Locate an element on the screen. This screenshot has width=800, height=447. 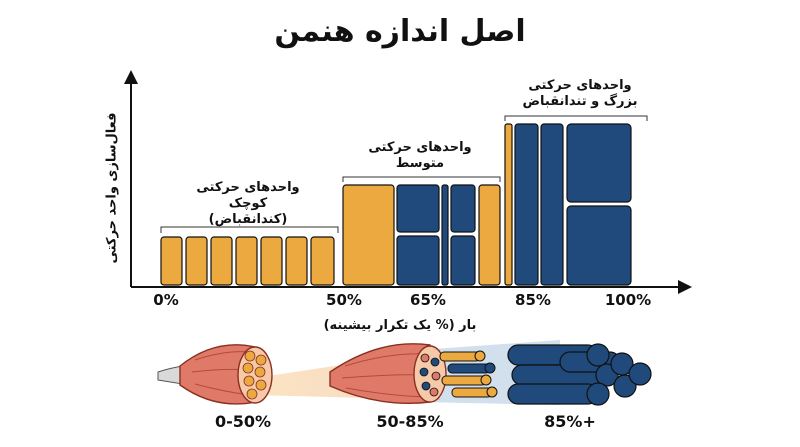
muscle-illustration is located at coordinates (404, 373).